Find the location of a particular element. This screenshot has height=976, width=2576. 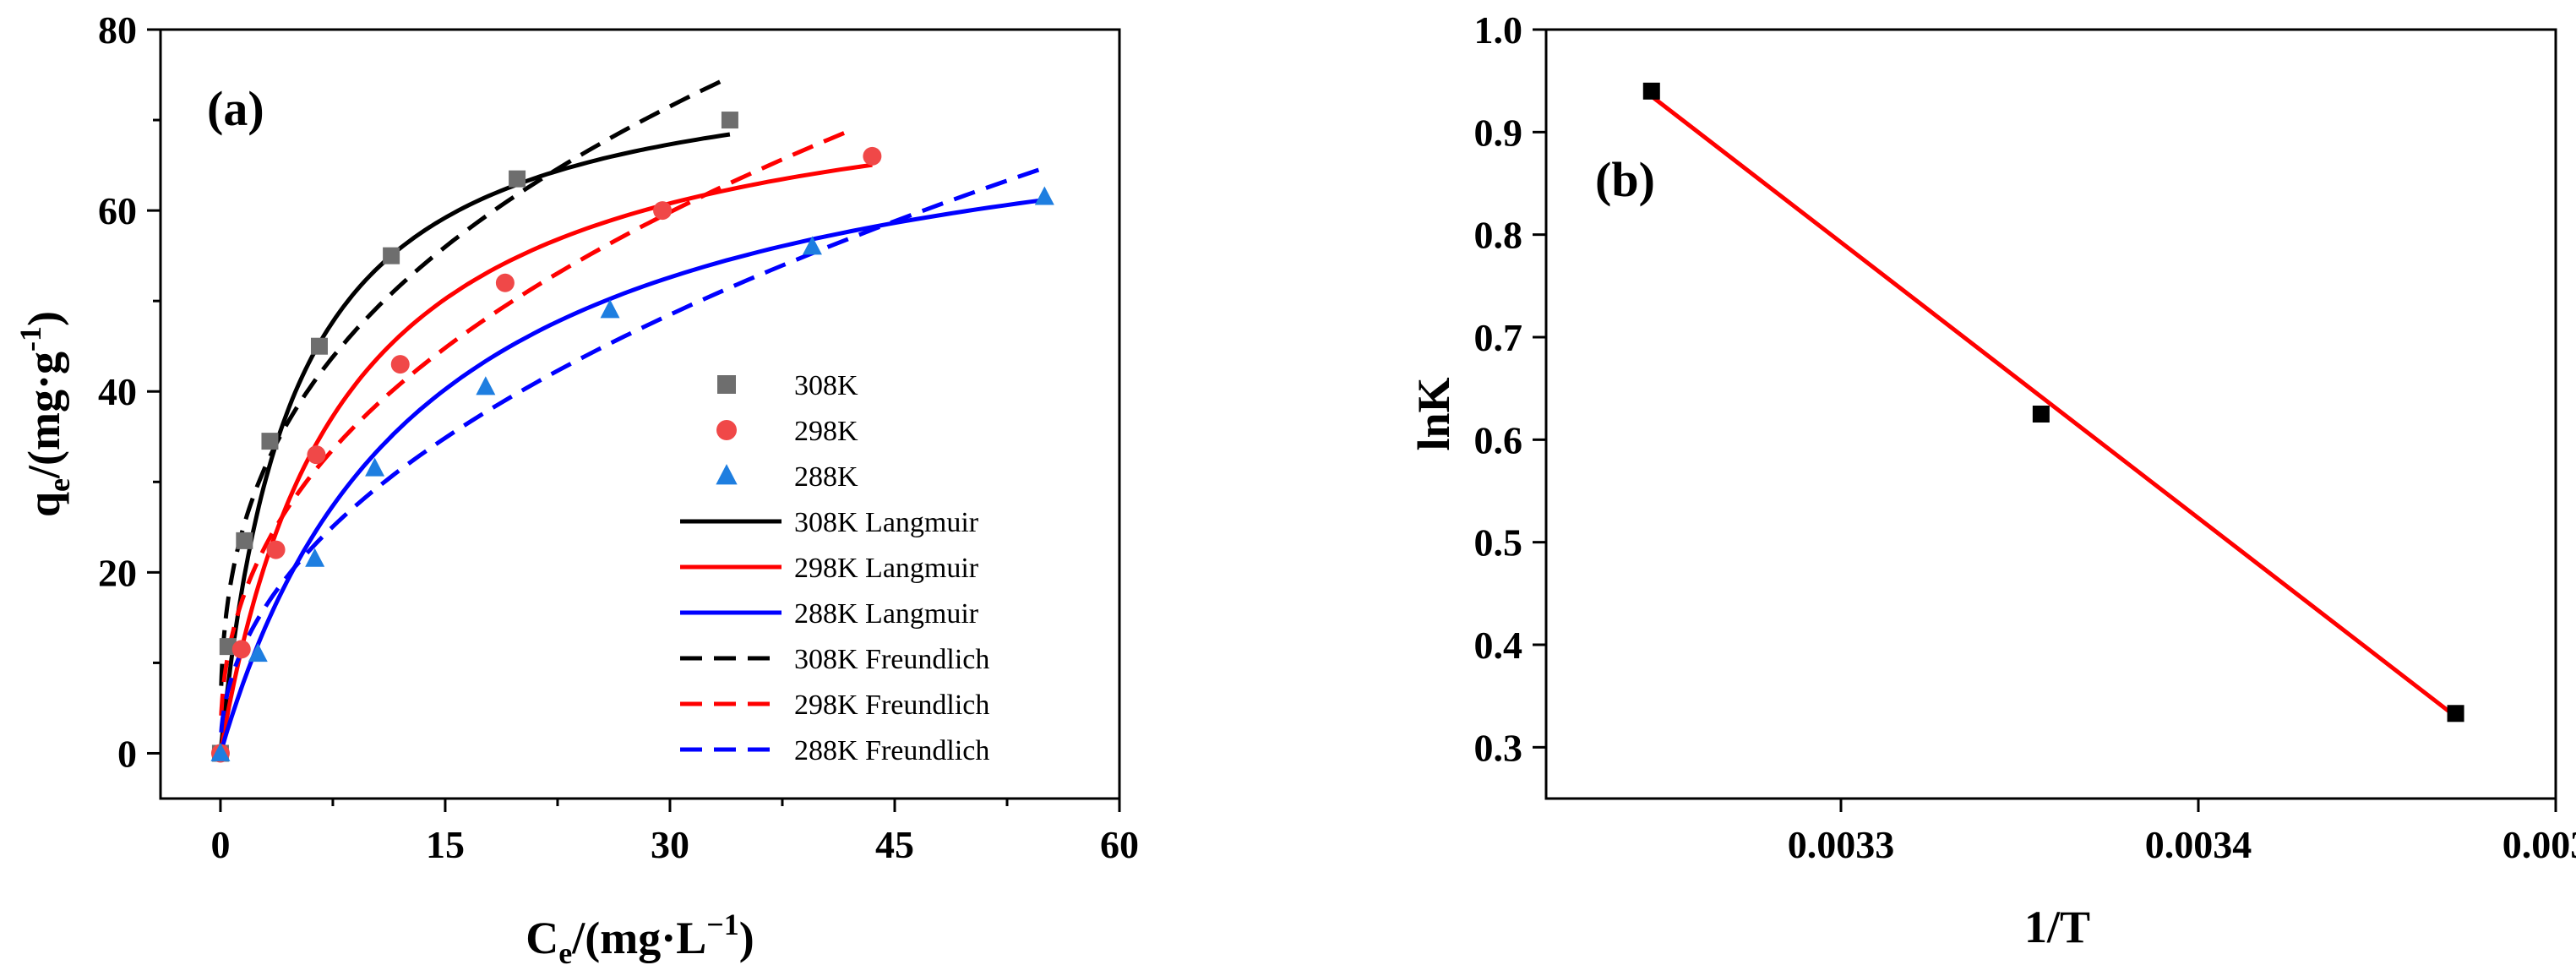

panel-a-y-label-sub: e is located at coordinates (59, 485).